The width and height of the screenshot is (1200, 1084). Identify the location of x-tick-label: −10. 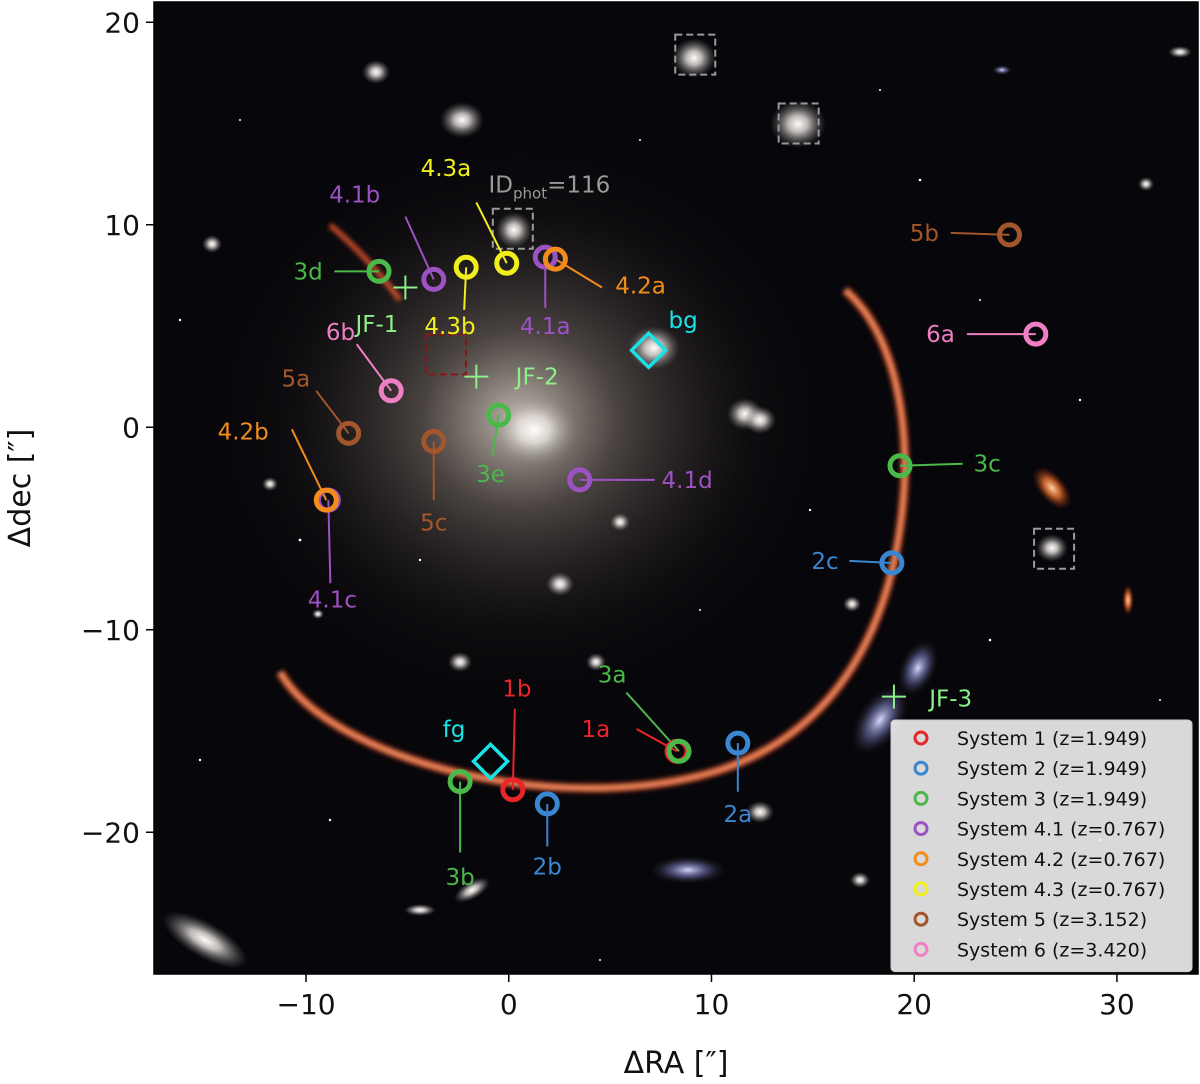
(305, 1004).